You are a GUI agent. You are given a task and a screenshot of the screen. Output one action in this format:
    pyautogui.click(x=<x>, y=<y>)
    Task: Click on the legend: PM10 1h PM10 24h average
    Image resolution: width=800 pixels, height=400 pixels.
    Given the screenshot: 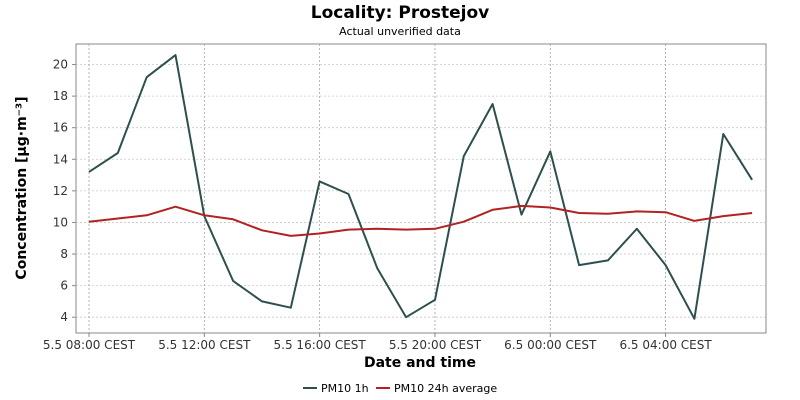 What is the action you would take?
    pyautogui.click(x=400, y=388)
    